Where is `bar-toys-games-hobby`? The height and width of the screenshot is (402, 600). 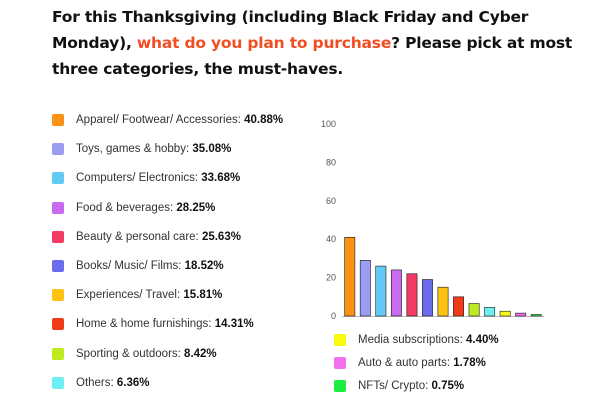
bar-toys-games-hobby is located at coordinates (365, 288).